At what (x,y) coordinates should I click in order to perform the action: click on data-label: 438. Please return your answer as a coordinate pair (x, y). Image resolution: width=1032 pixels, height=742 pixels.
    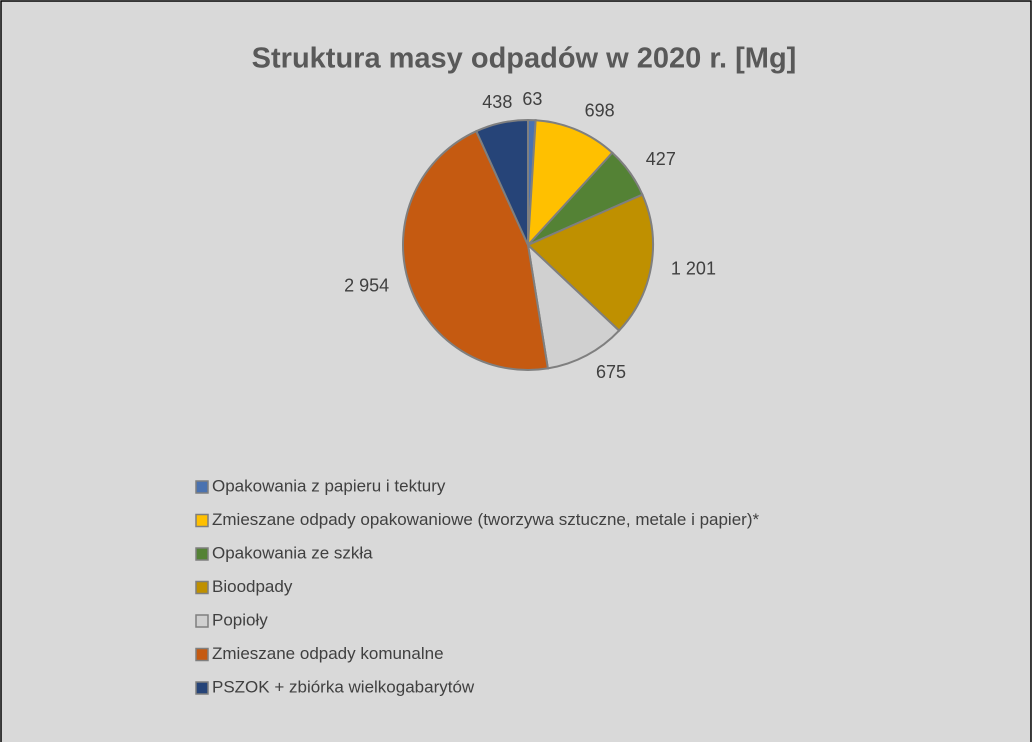
    Looking at the image, I should click on (497, 102).